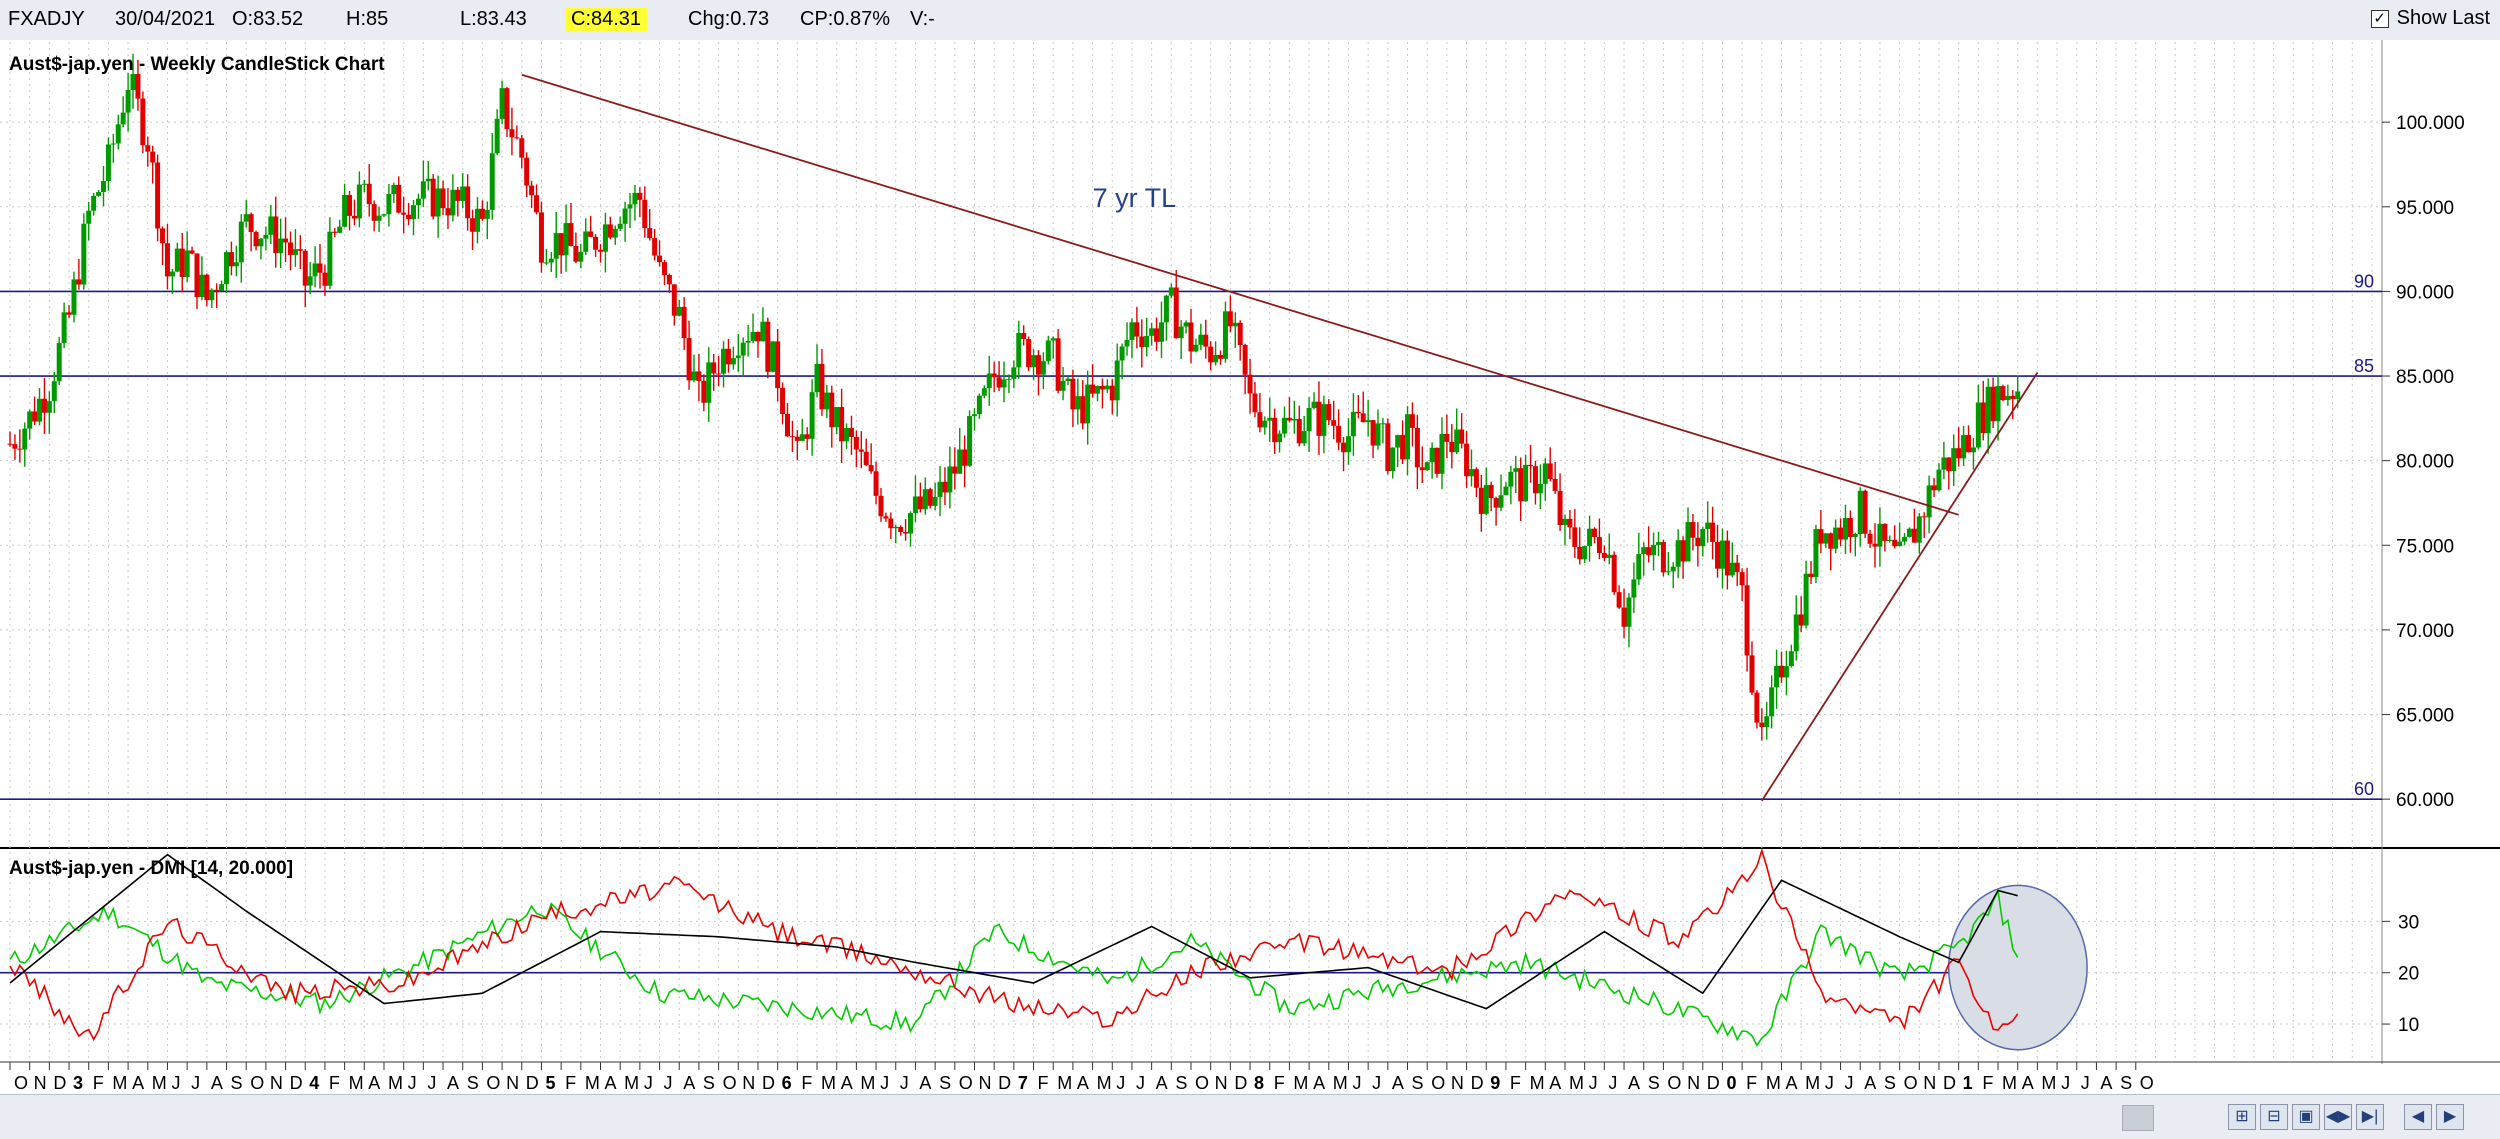  Describe the element at coordinates (268, 19) in the screenshot. I see `open-label: O:83.52` at that location.